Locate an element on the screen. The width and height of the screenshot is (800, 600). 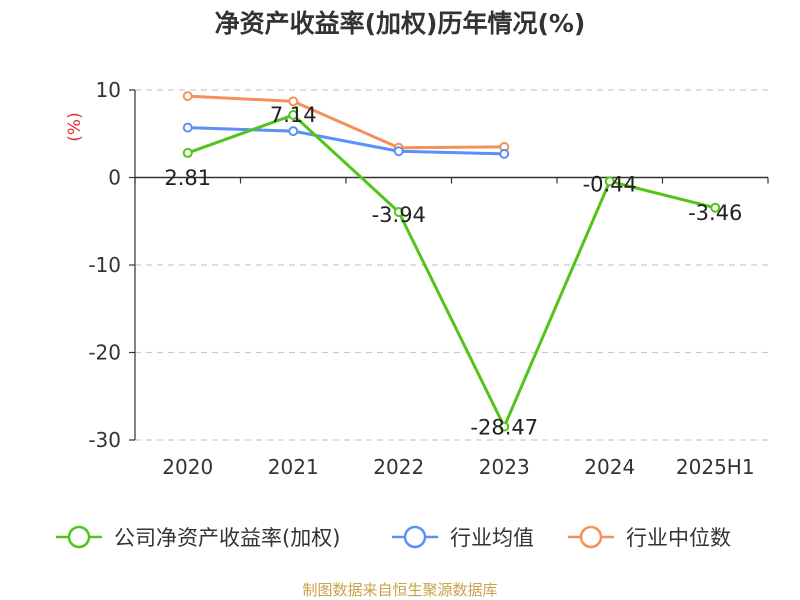
y-tick-label: -30 is located at coordinates (104, 440).